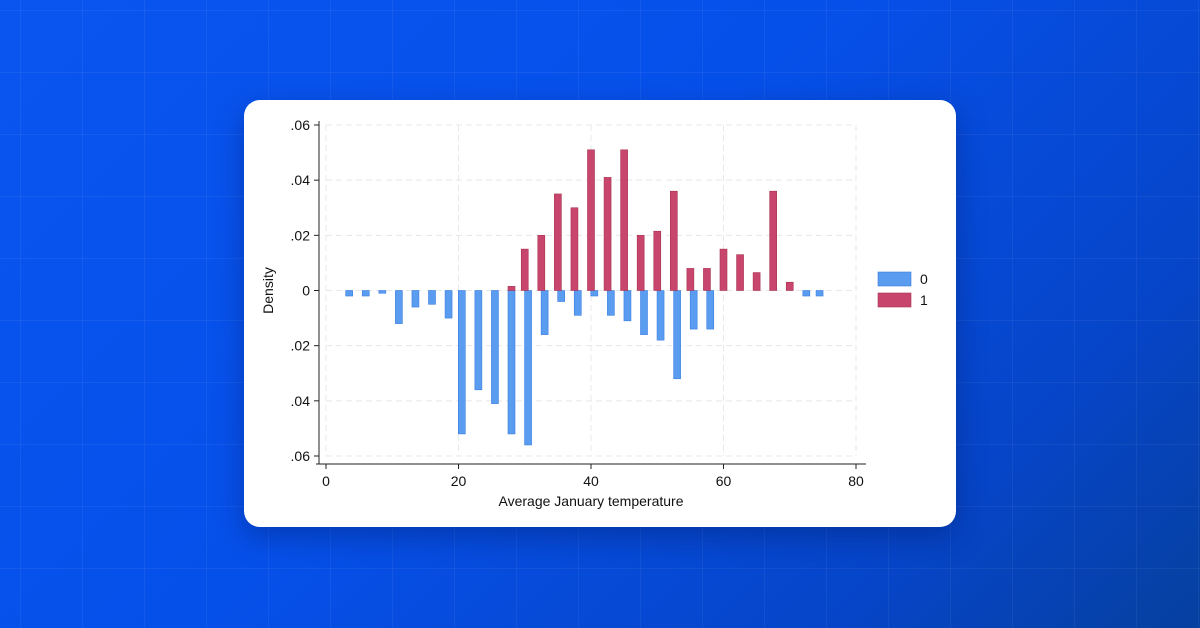 Image resolution: width=1200 pixels, height=628 pixels. What do you see at coordinates (326, 481) in the screenshot?
I see `x-tick-label: 0` at bounding box center [326, 481].